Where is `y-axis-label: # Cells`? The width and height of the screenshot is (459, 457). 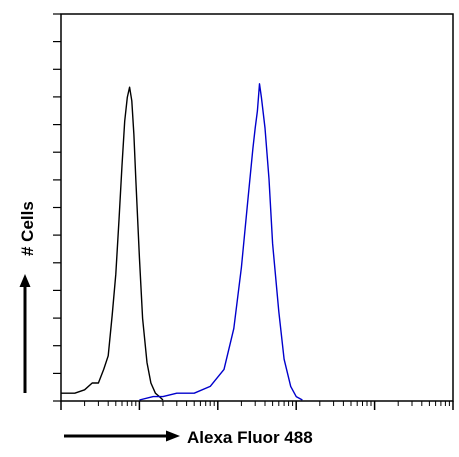
y-axis-label: # Cells is located at coordinates (27, 228).